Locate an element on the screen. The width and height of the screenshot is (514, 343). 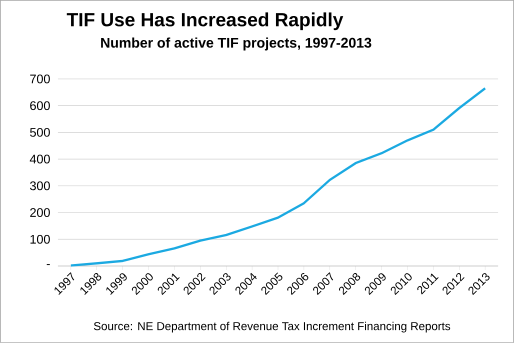
y-tick-label: 300 is located at coordinates (40, 185).